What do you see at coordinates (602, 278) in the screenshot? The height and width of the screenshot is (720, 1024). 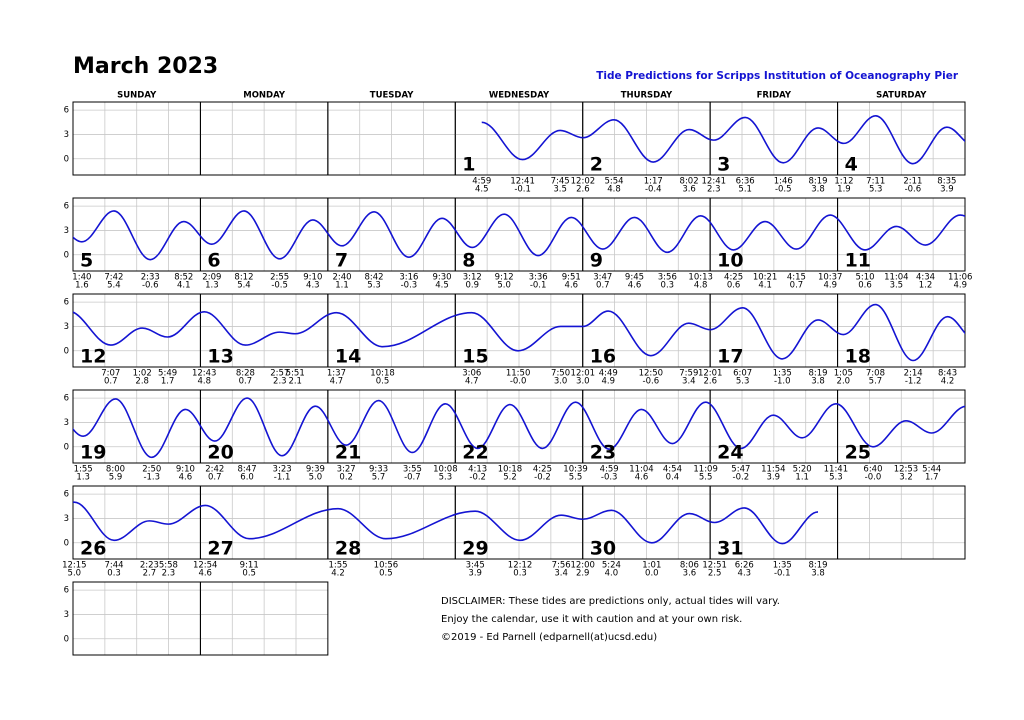 I see `tide-time: 3:47` at bounding box center [602, 278].